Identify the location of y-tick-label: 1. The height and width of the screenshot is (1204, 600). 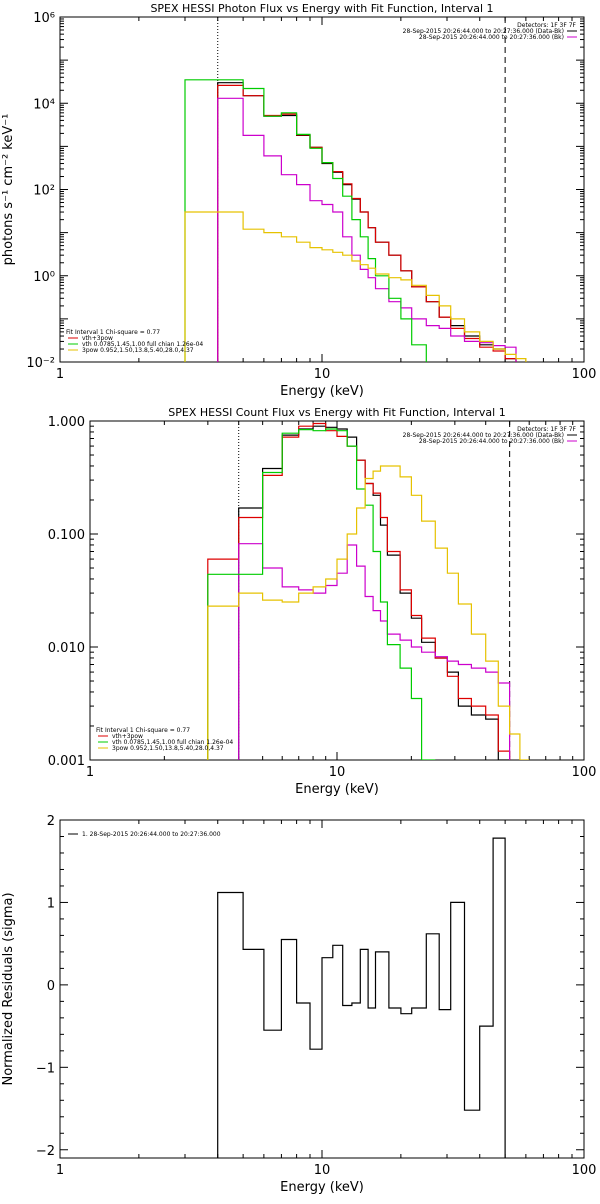
(51, 903).